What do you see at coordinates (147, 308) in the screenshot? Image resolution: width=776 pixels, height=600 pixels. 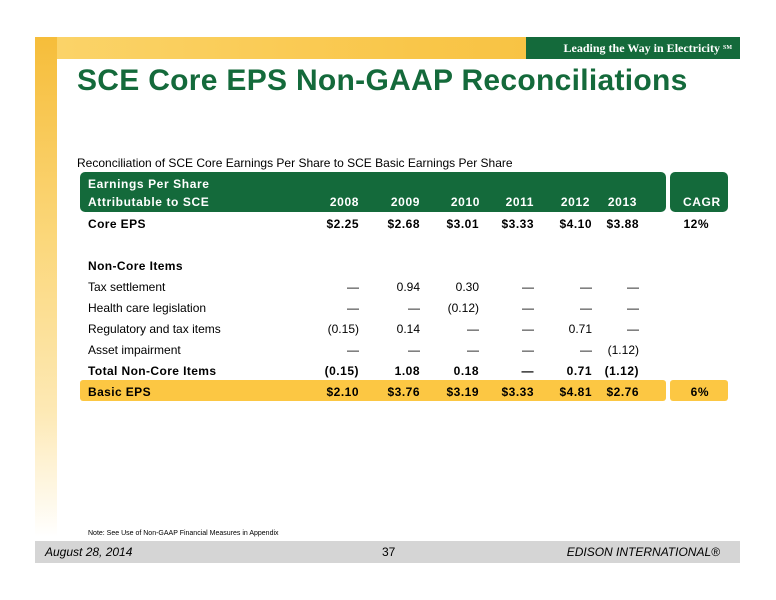 I see `noncore-row-label: Health care legislation` at bounding box center [147, 308].